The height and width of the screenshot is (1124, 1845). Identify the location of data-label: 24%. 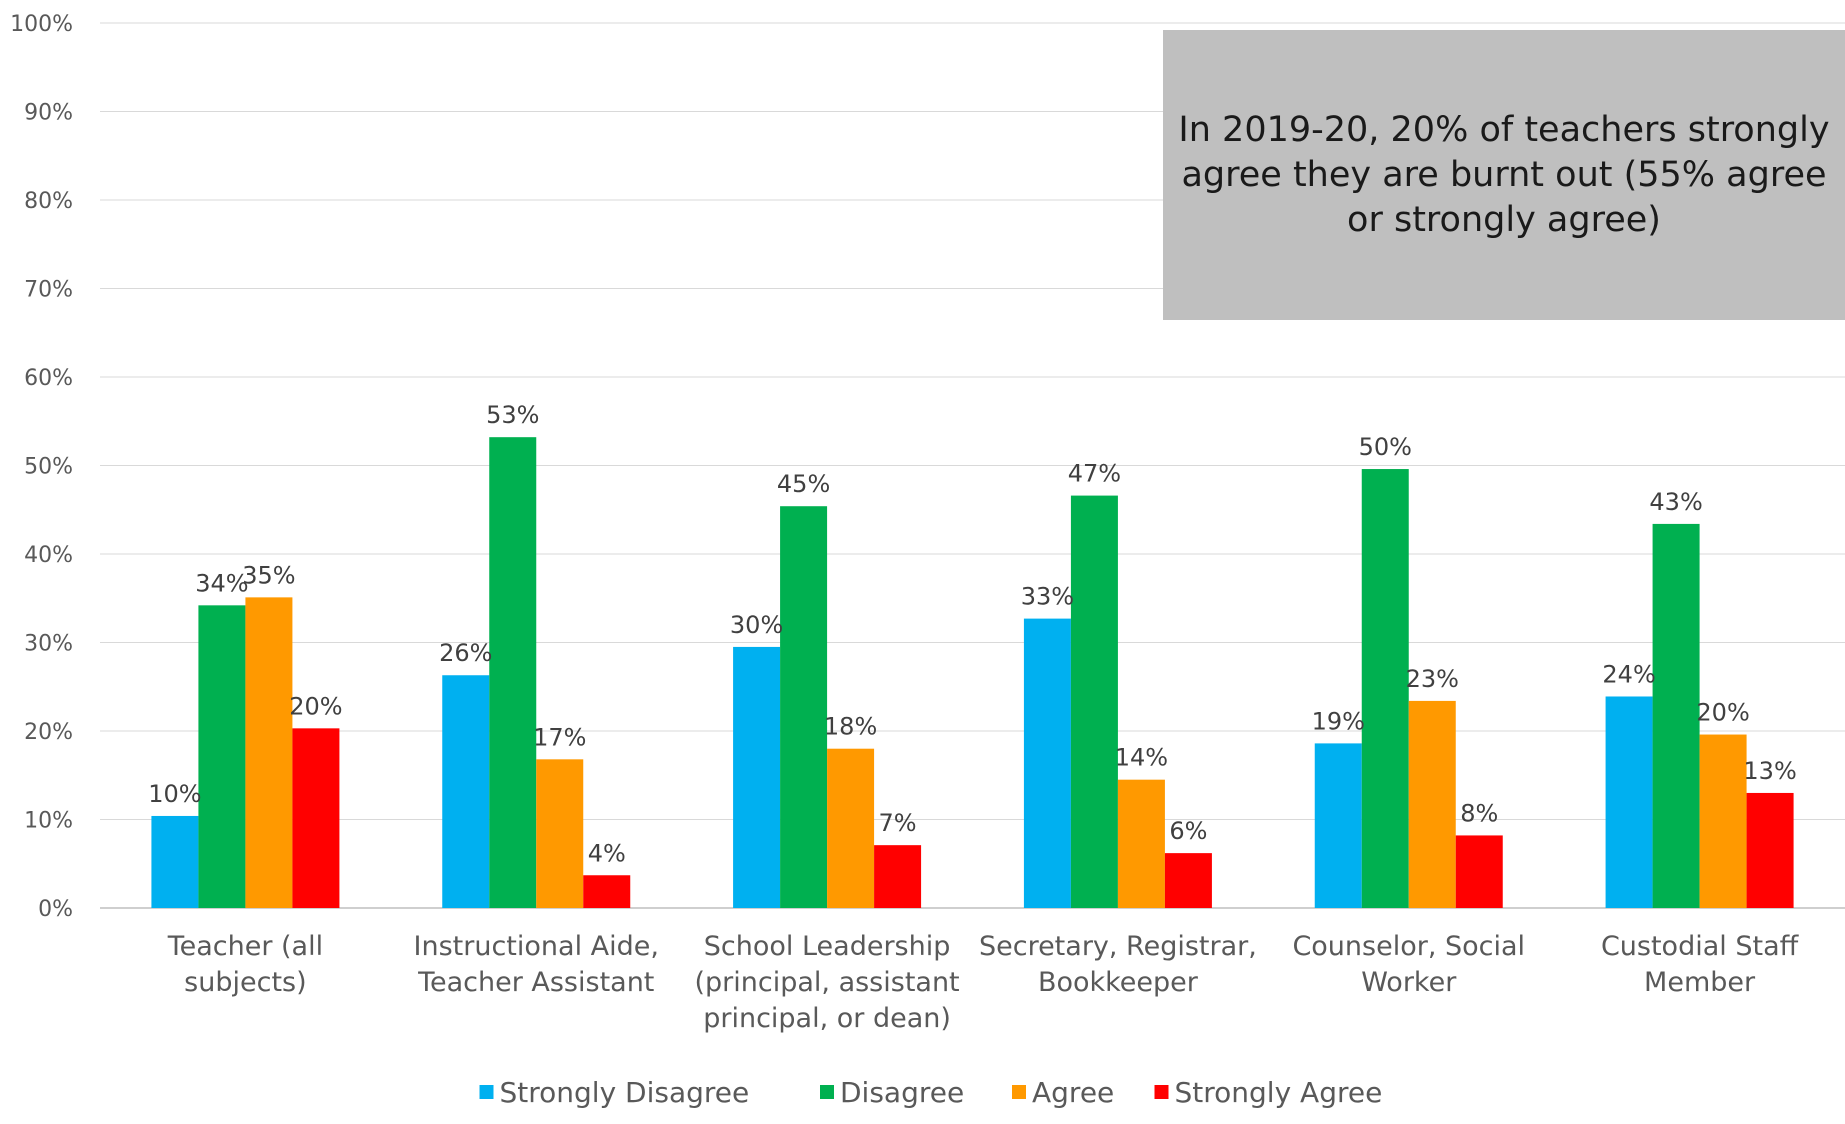
(1628, 674).